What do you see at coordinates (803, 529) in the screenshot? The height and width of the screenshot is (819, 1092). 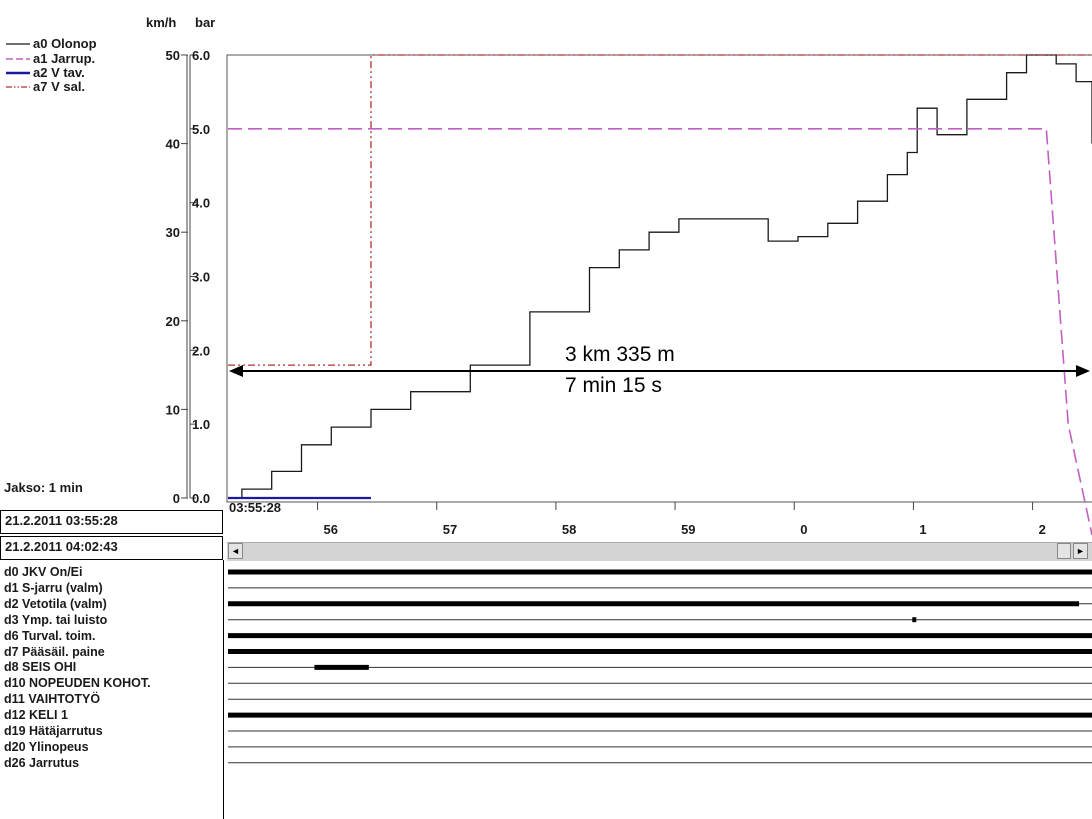 I see `time-tick-label: 0` at bounding box center [803, 529].